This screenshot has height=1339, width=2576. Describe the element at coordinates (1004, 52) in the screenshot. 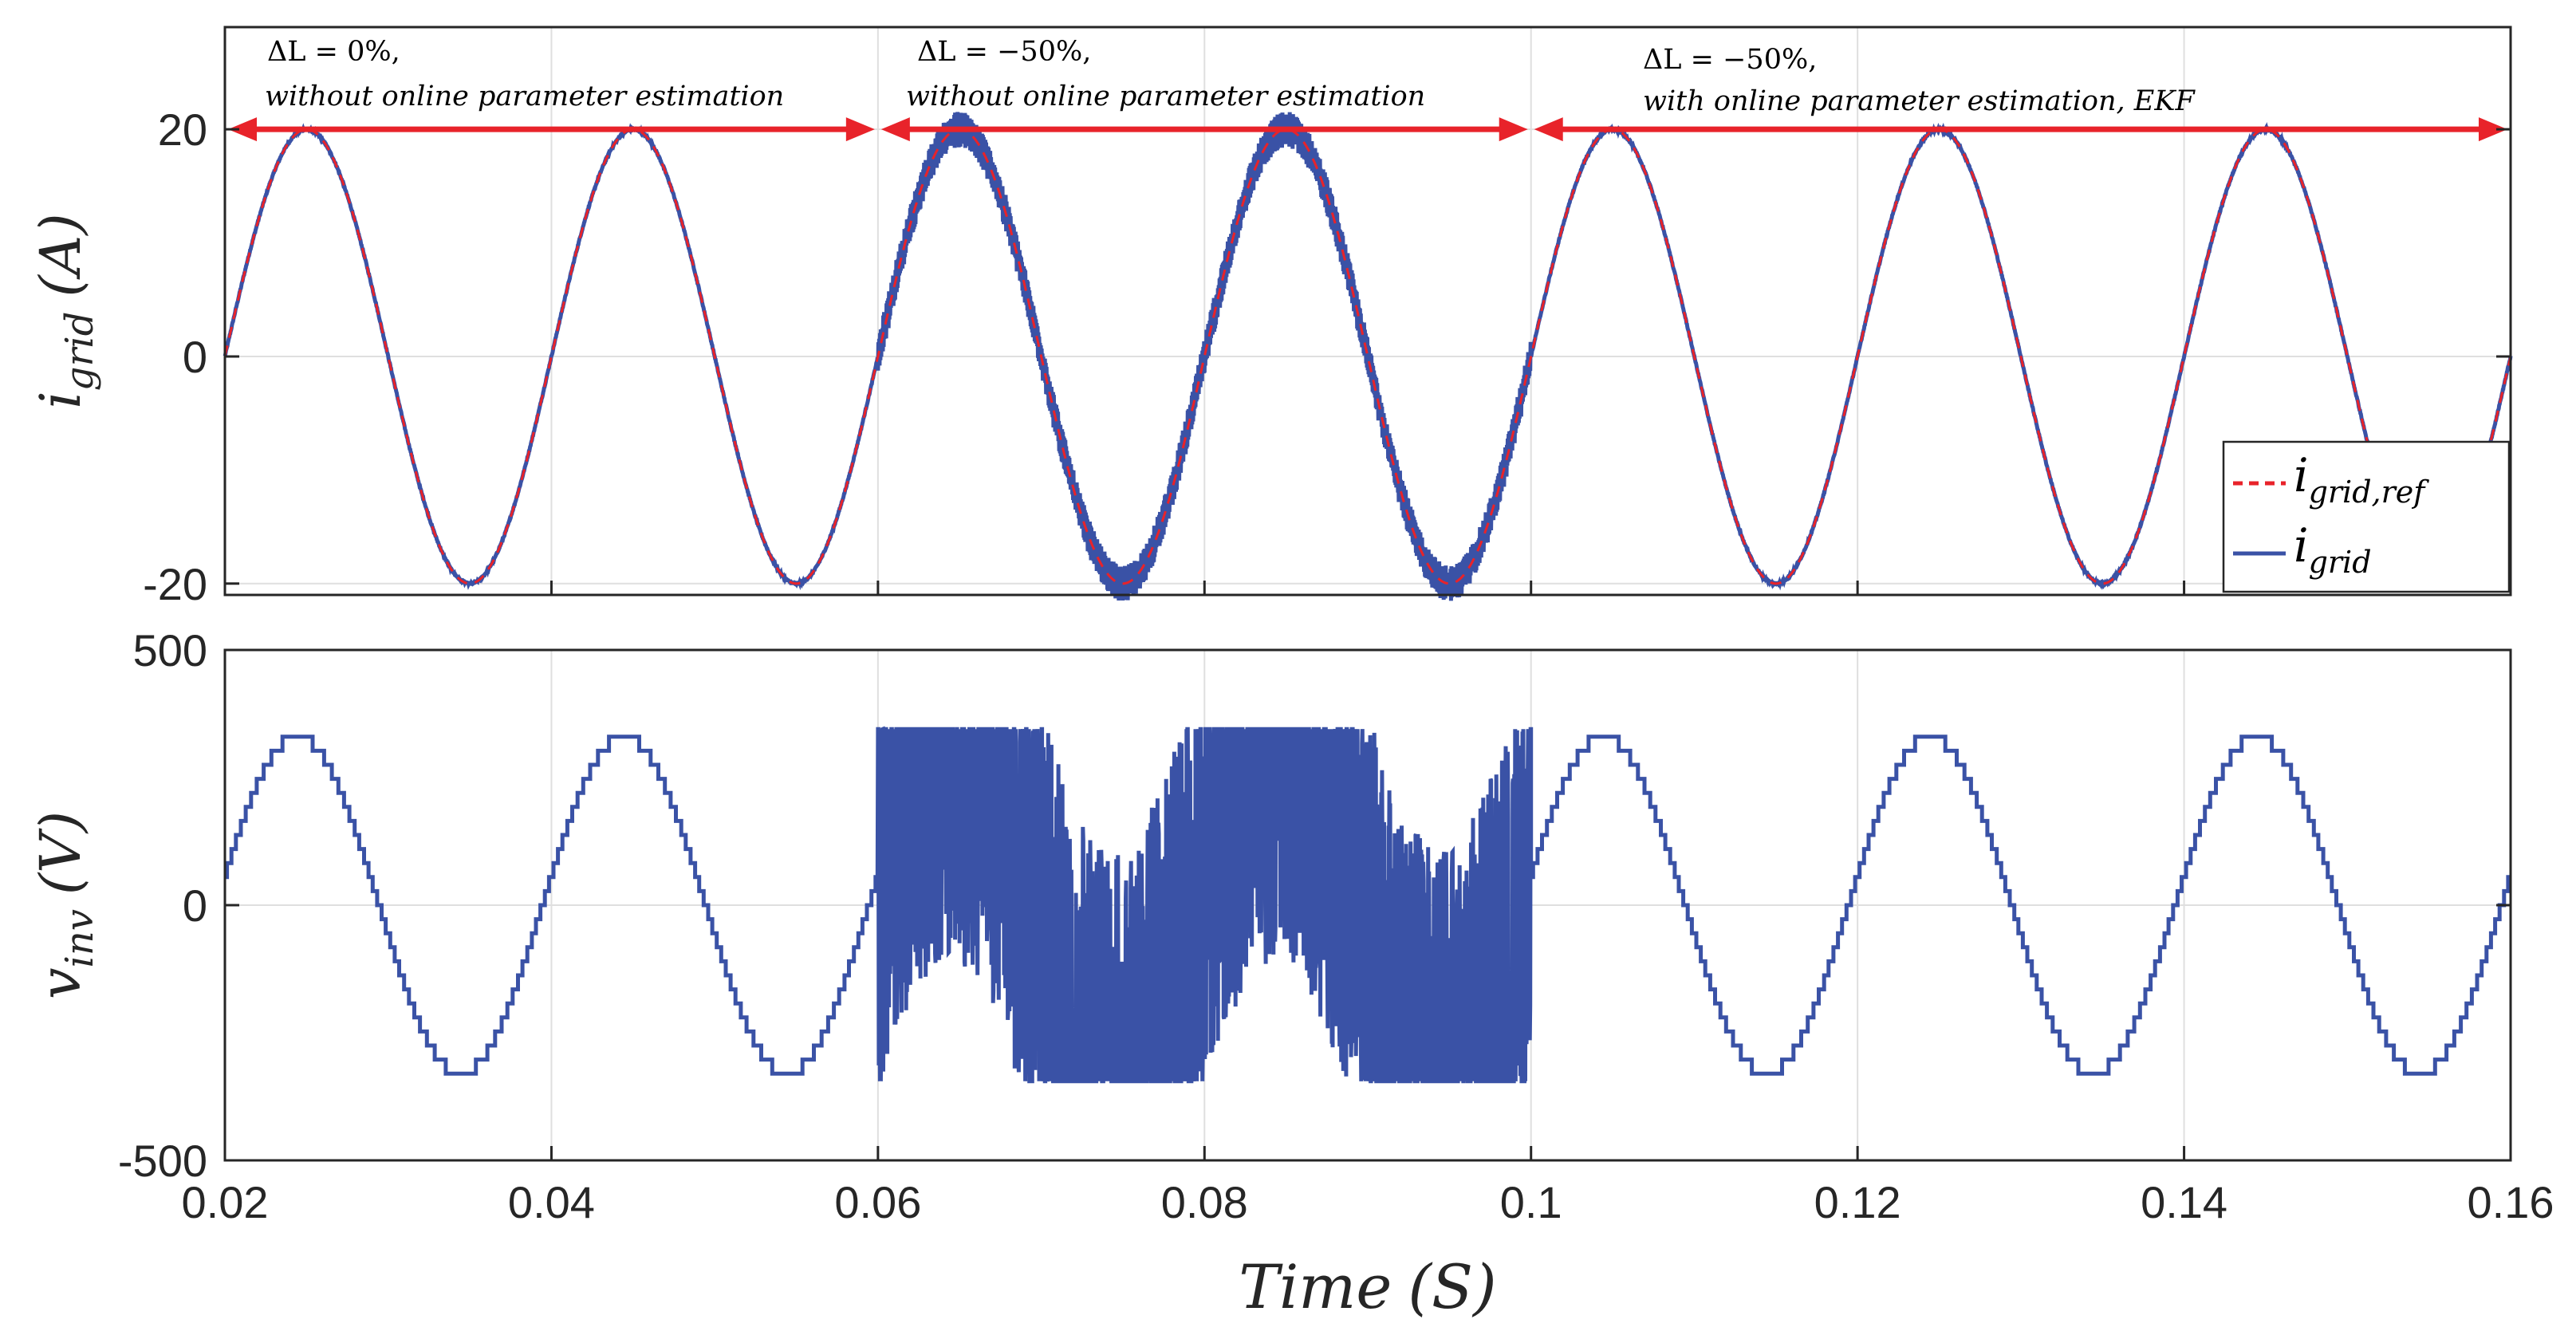

I see `annotation-line1-1: ΔL = −50%,` at that location.